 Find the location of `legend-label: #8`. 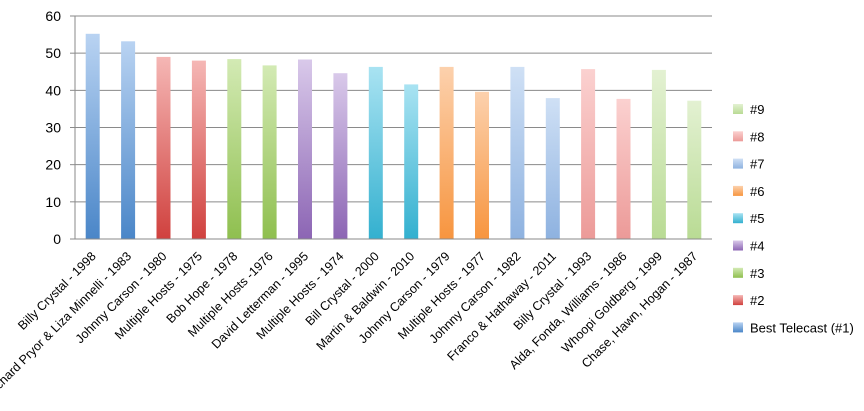

legend-label: #8 is located at coordinates (757, 136).